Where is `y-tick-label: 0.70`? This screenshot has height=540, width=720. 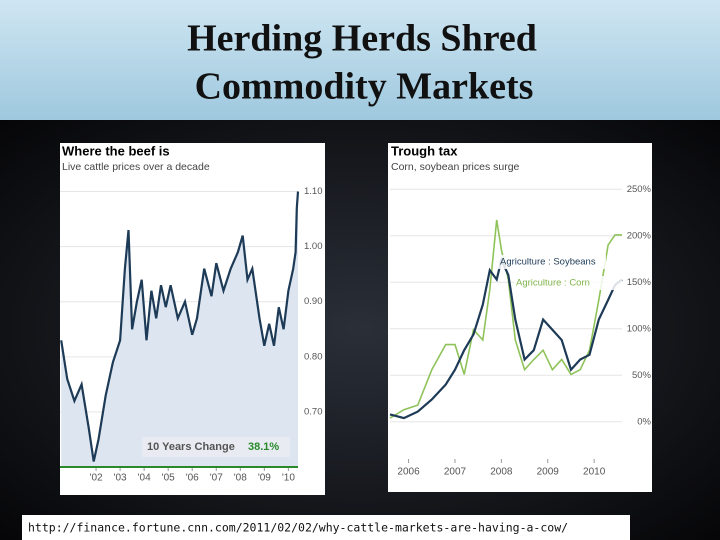 y-tick-label: 0.70 is located at coordinates (313, 411).